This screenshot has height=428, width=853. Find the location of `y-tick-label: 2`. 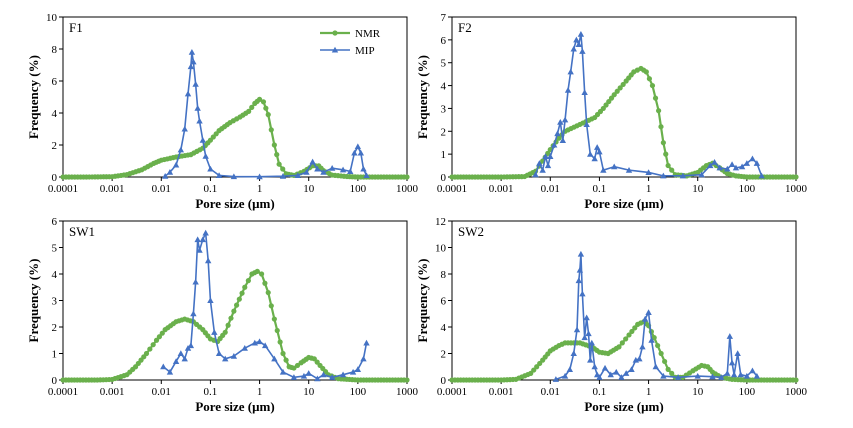

y-tick-label: 2 is located at coordinates (55, 328).